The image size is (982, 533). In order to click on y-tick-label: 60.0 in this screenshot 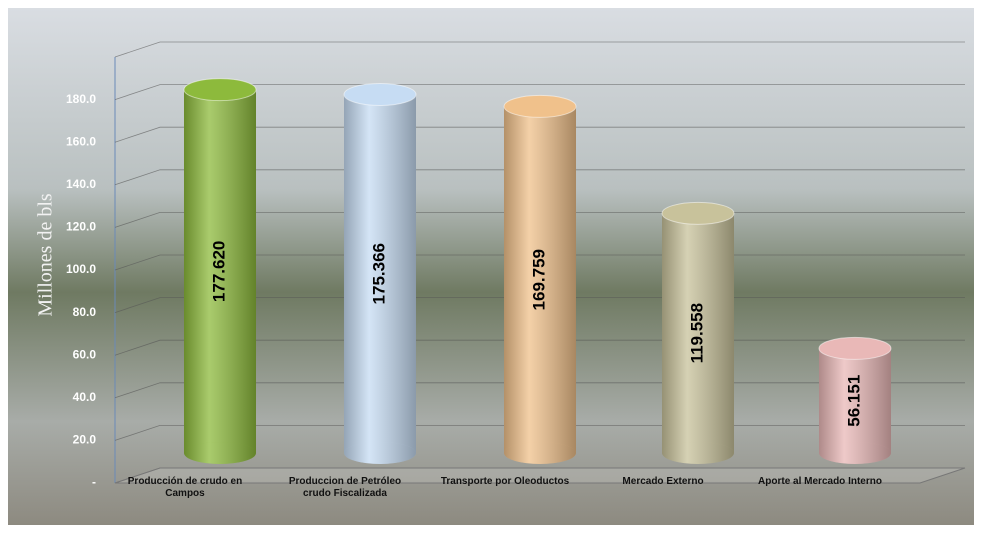, I will do `click(85, 354)`.